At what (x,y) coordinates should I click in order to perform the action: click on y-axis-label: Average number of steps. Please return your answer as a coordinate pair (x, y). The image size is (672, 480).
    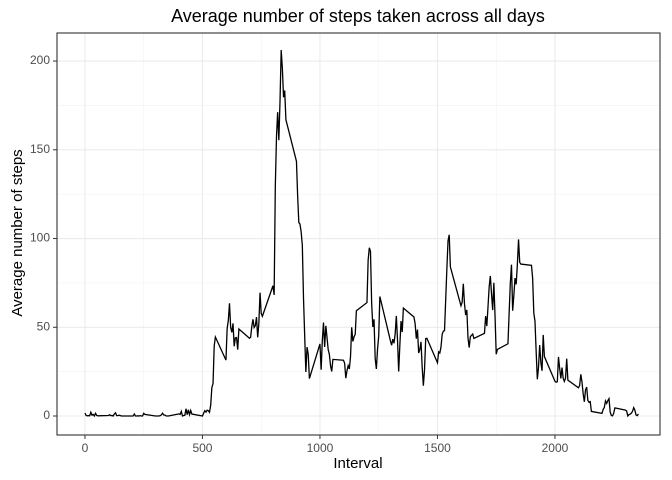
    Looking at the image, I should click on (17, 232).